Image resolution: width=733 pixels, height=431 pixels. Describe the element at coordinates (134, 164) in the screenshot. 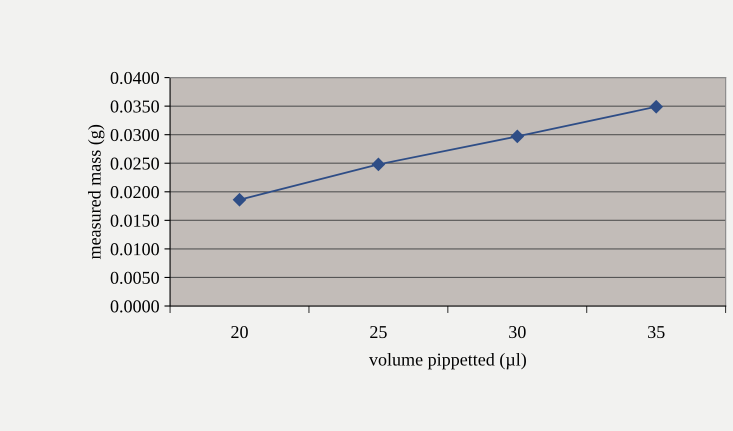

I see `y-tick-label: 0.0250` at that location.